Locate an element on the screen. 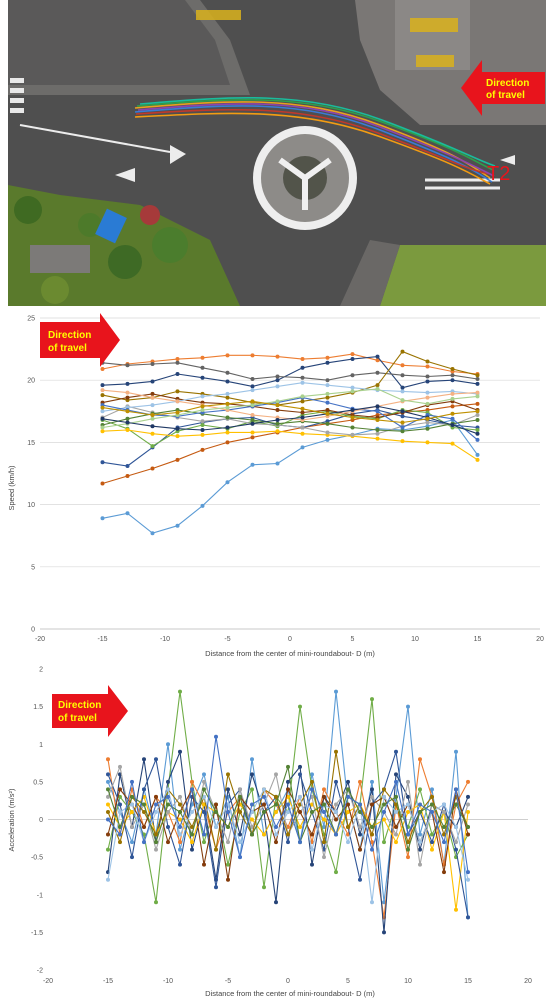  x-tick-label: -5 is located at coordinates (228, 981).